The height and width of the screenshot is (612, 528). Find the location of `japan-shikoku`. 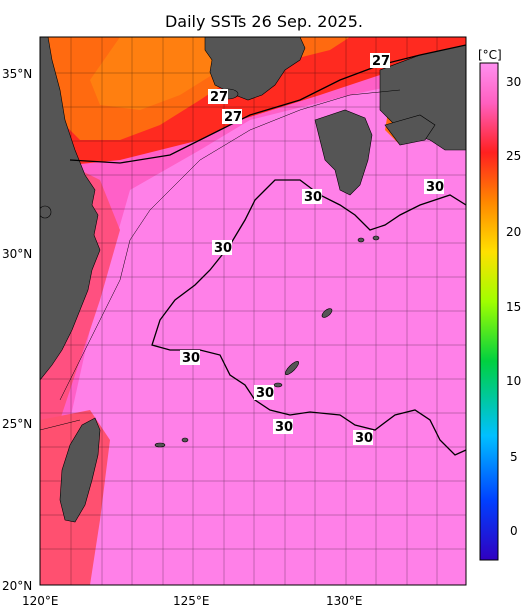

japan-shikoku is located at coordinates (410, 130).